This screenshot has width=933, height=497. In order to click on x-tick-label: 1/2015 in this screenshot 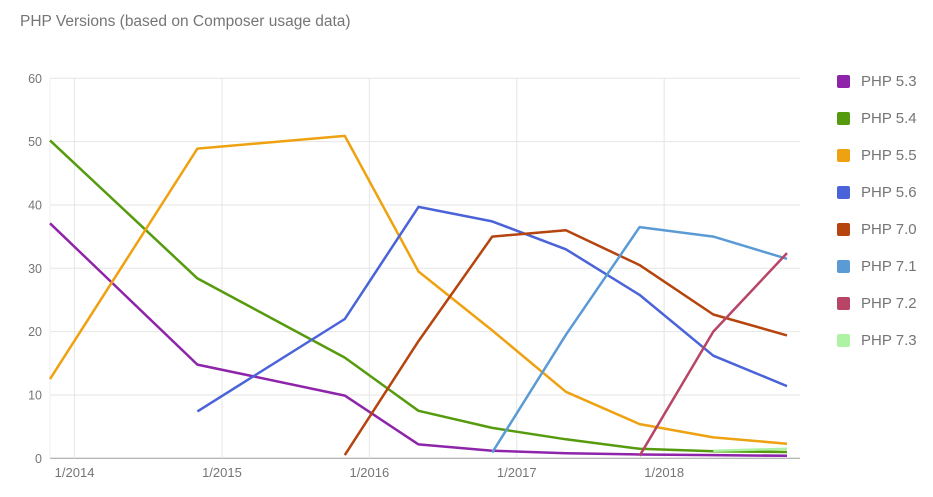, I will do `click(222, 472)`.